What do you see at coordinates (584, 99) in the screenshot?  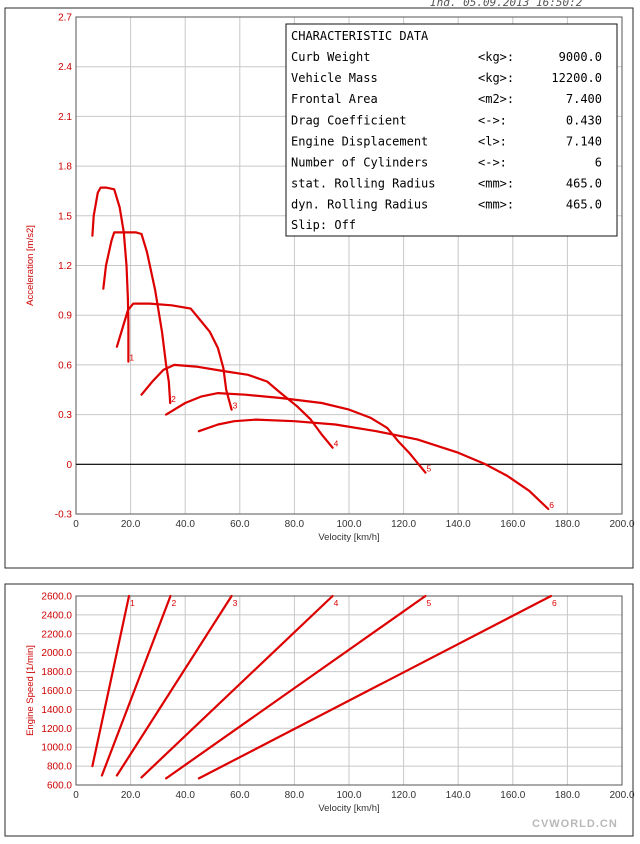 I see `info-row-value: 7.400` at bounding box center [584, 99].